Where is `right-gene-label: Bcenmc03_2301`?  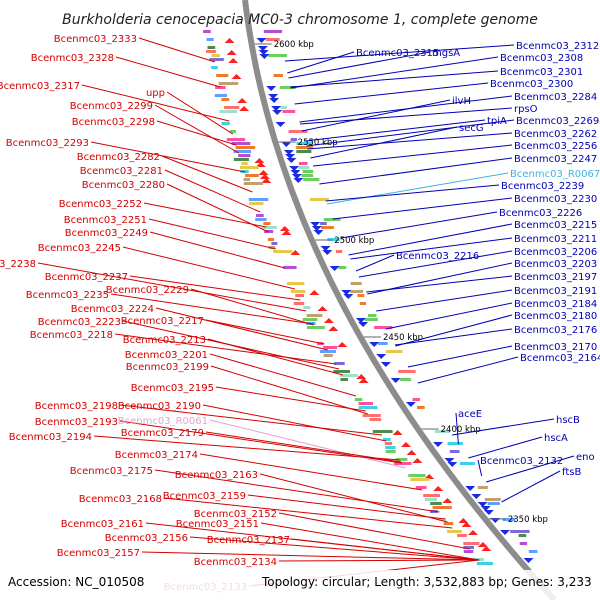
right-gene-label: Bcenmc03_2301 is located at coordinates (541, 72).